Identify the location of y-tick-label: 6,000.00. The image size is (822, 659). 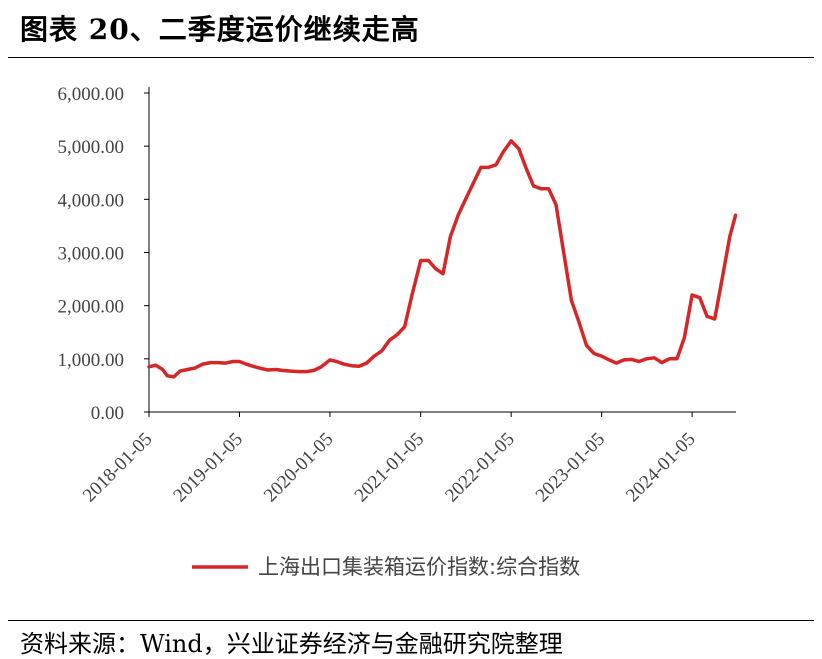
(91, 94).